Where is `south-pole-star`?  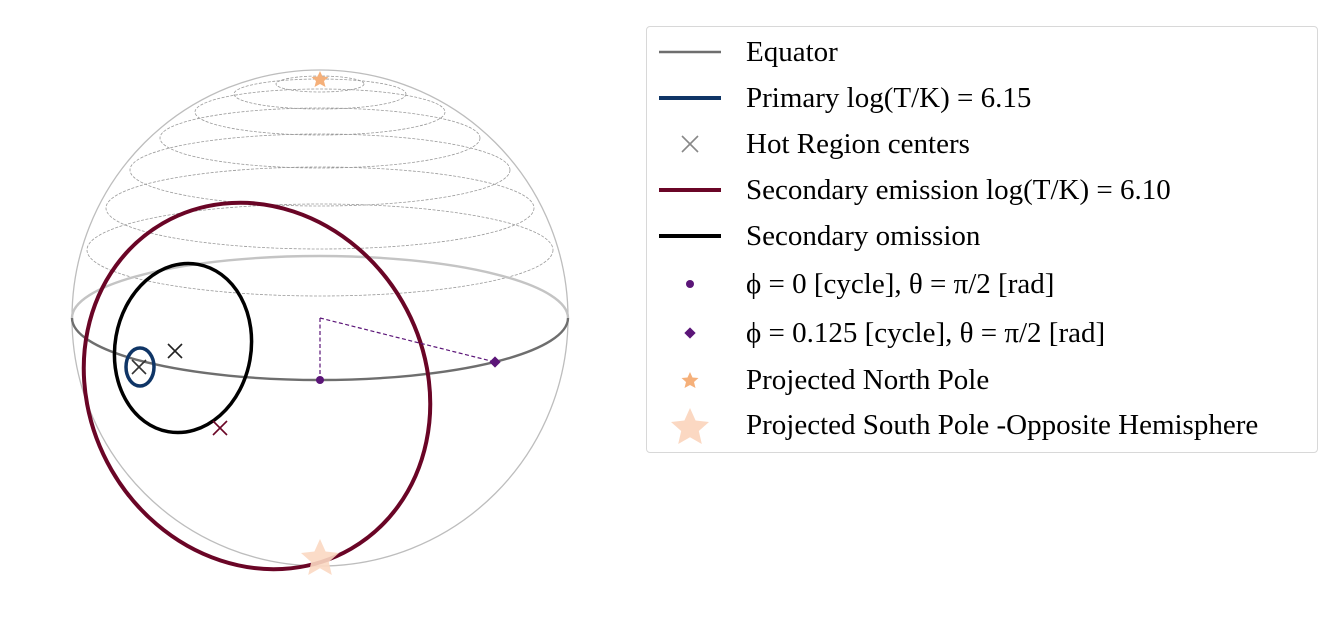
south-pole-star is located at coordinates (320, 557).